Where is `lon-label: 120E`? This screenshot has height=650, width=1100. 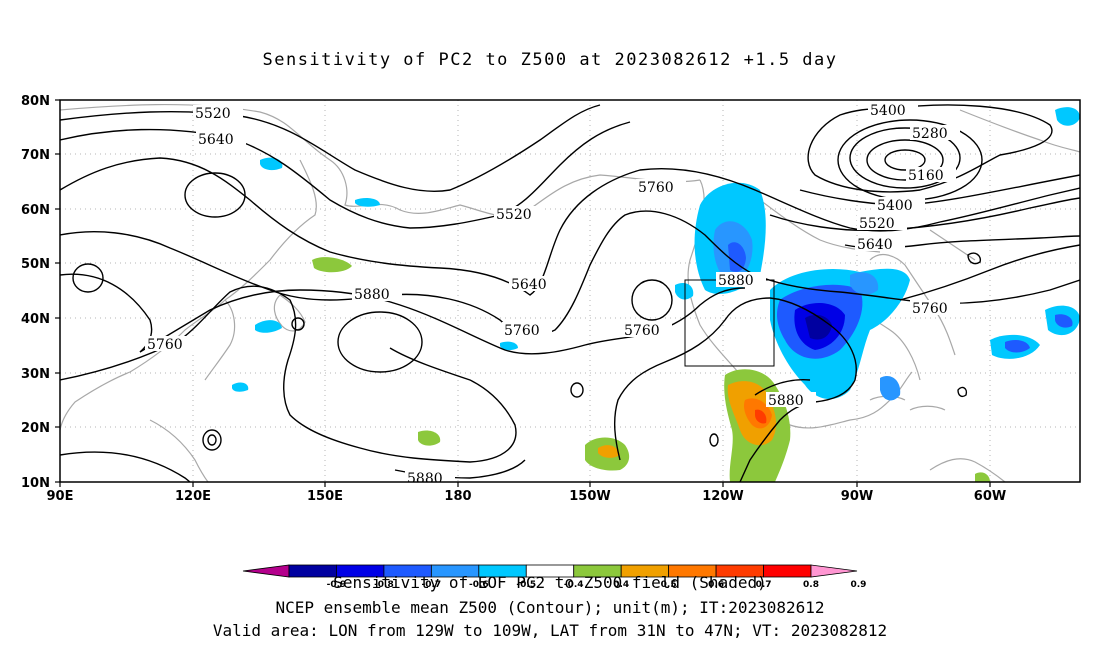 lon-label: 120E is located at coordinates (193, 496).